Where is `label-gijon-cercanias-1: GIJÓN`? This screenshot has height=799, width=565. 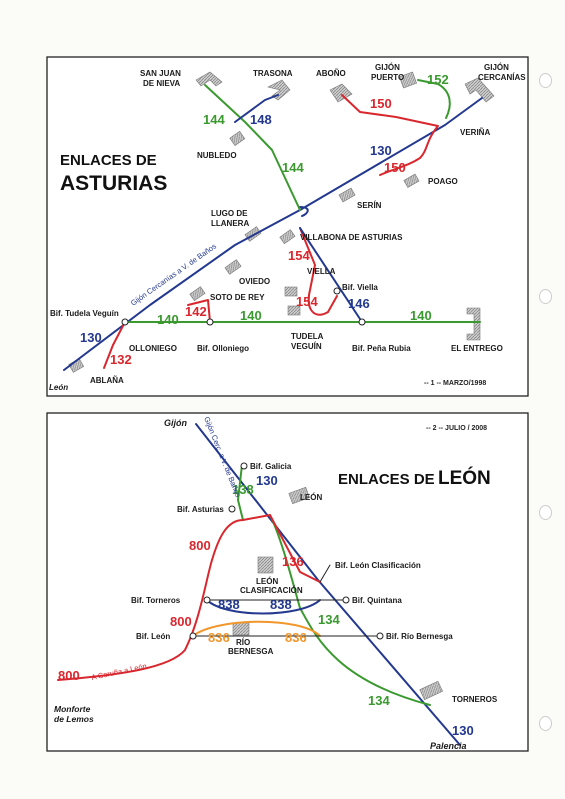 label-gijon-cercanias-1: GIJÓN is located at coordinates (496, 67).